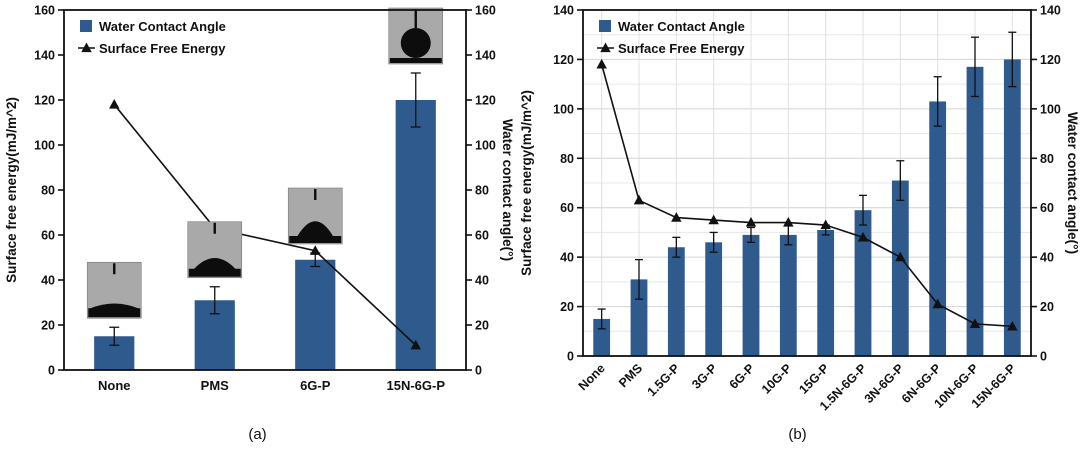 Image resolution: width=1080 pixels, height=455 pixels. What do you see at coordinates (257, 434) in the screenshot?
I see `panel-a-label: (a)` at bounding box center [257, 434].